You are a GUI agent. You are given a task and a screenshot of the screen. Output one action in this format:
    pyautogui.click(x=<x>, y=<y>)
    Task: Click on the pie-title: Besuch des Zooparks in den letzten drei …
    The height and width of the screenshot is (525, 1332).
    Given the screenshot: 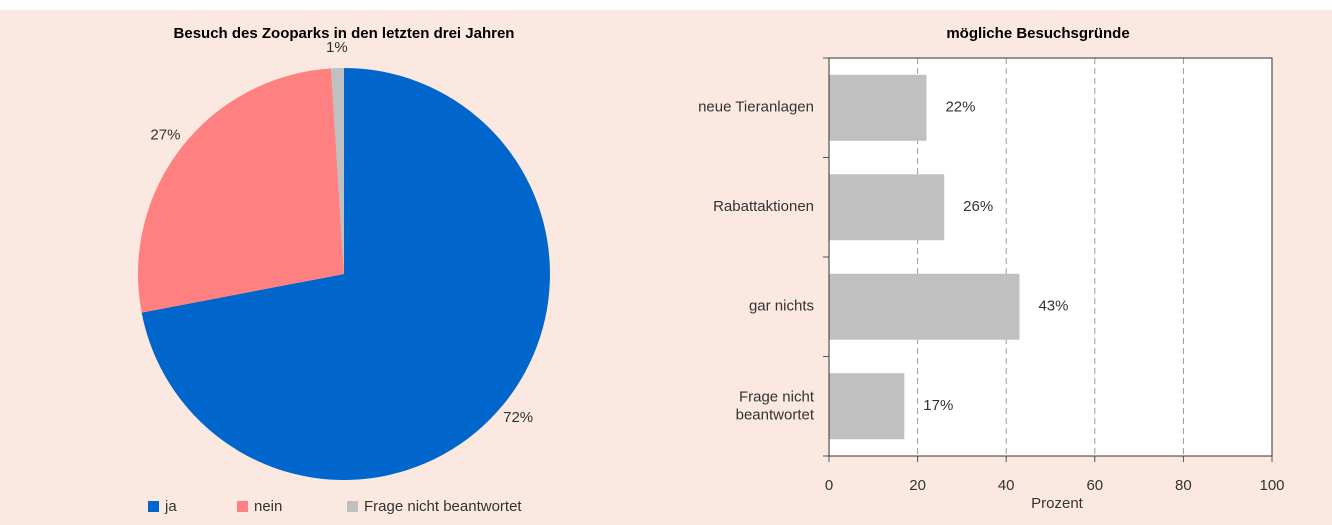 What is the action you would take?
    pyautogui.click(x=344, y=33)
    